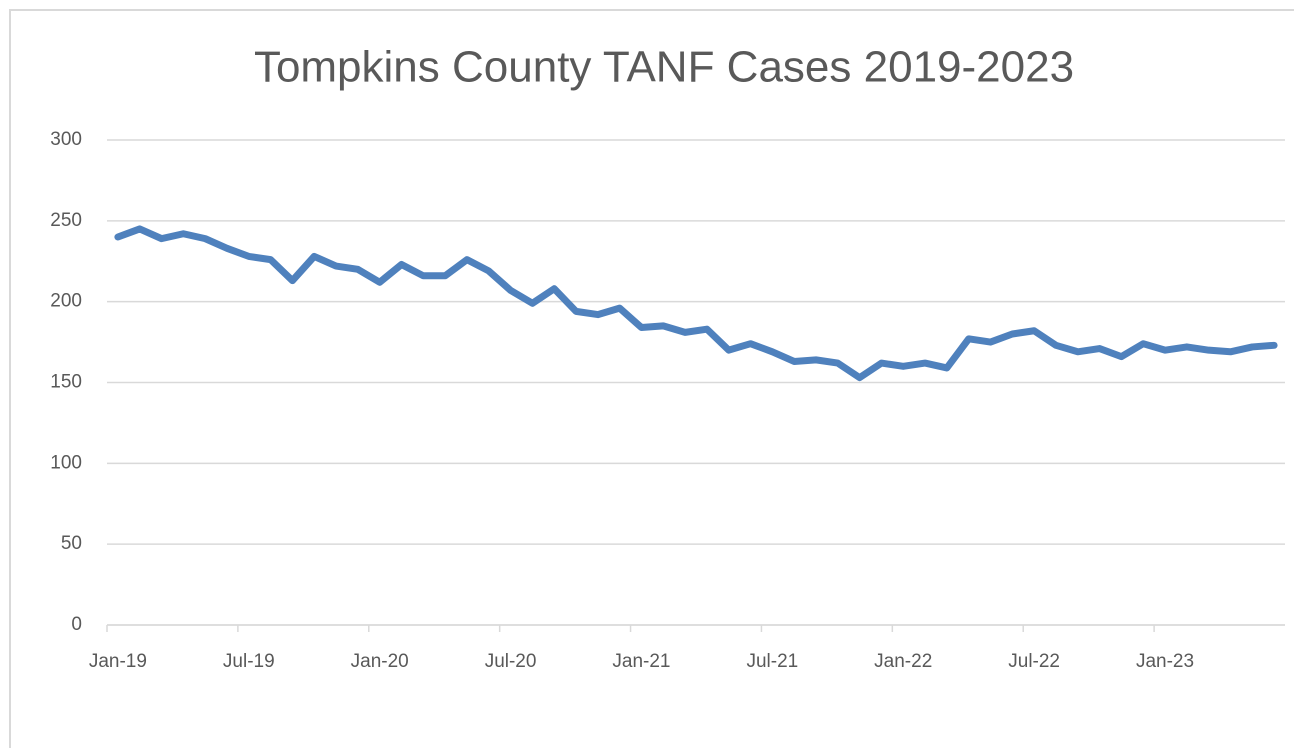 This screenshot has height=748, width=1294. What do you see at coordinates (1034, 661) in the screenshot?
I see `x-tick-label: Jul-22` at bounding box center [1034, 661].